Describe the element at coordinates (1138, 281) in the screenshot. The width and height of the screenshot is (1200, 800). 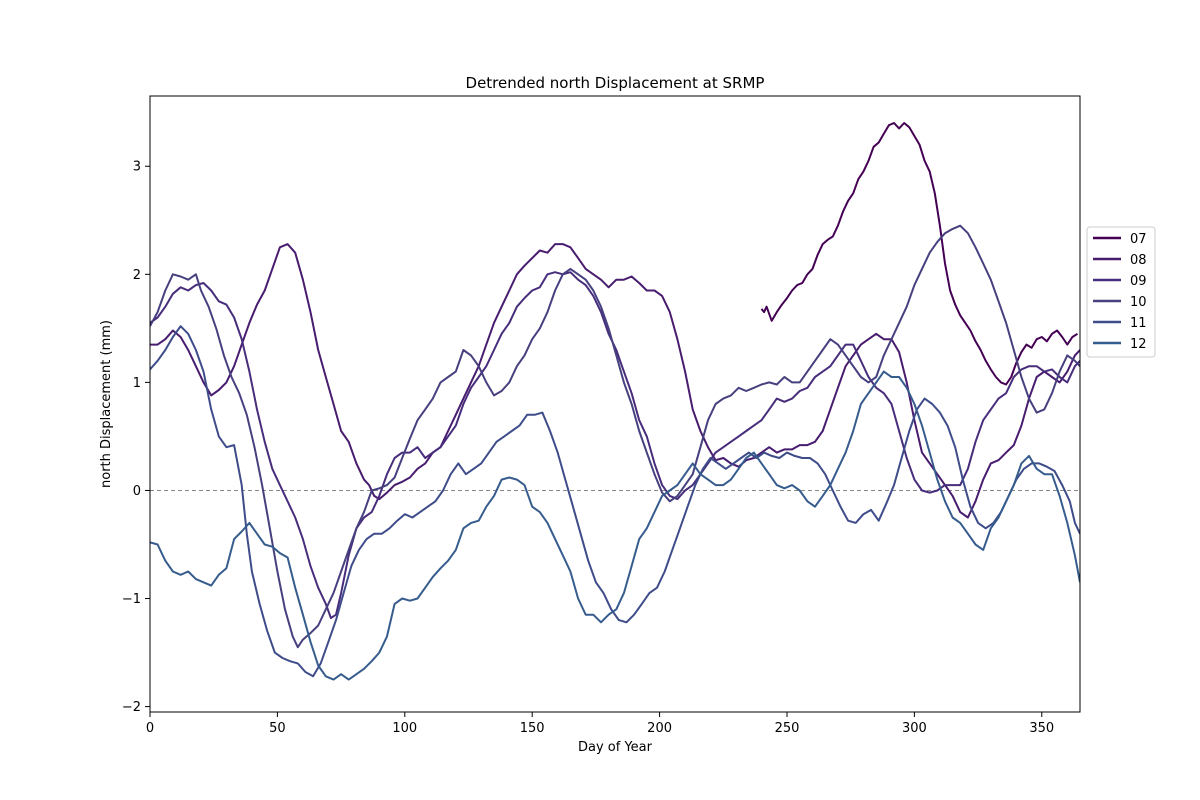
I see `legend-label-09: 09` at that location.